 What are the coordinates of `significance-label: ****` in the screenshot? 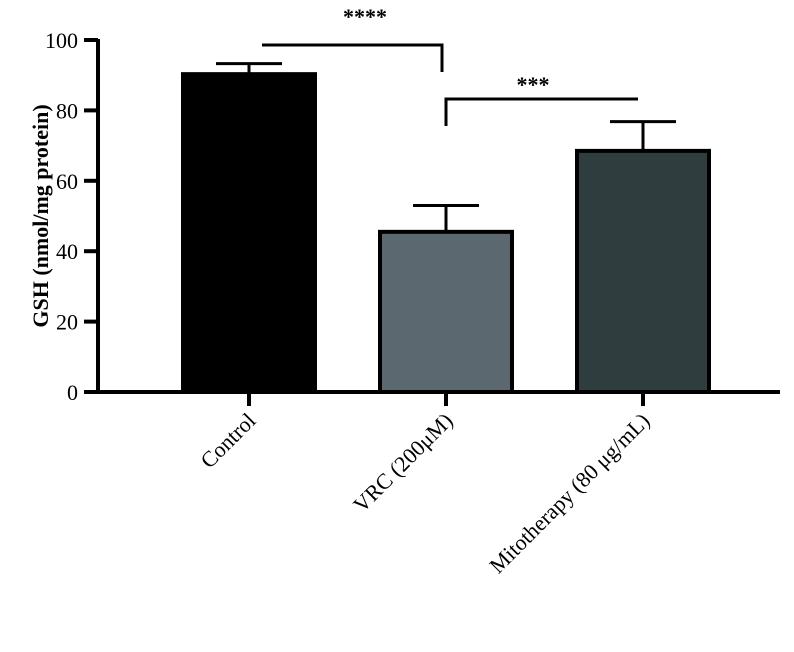 It's located at (365, 16).